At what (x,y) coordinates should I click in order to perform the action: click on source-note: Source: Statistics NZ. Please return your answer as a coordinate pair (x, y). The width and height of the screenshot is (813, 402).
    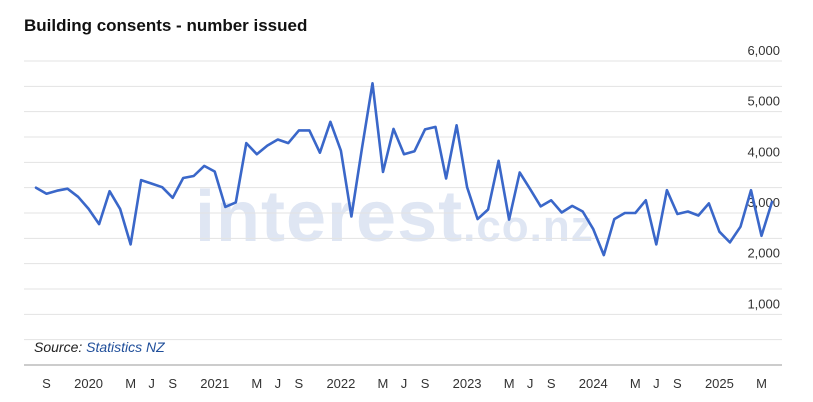
    Looking at the image, I should click on (99, 347).